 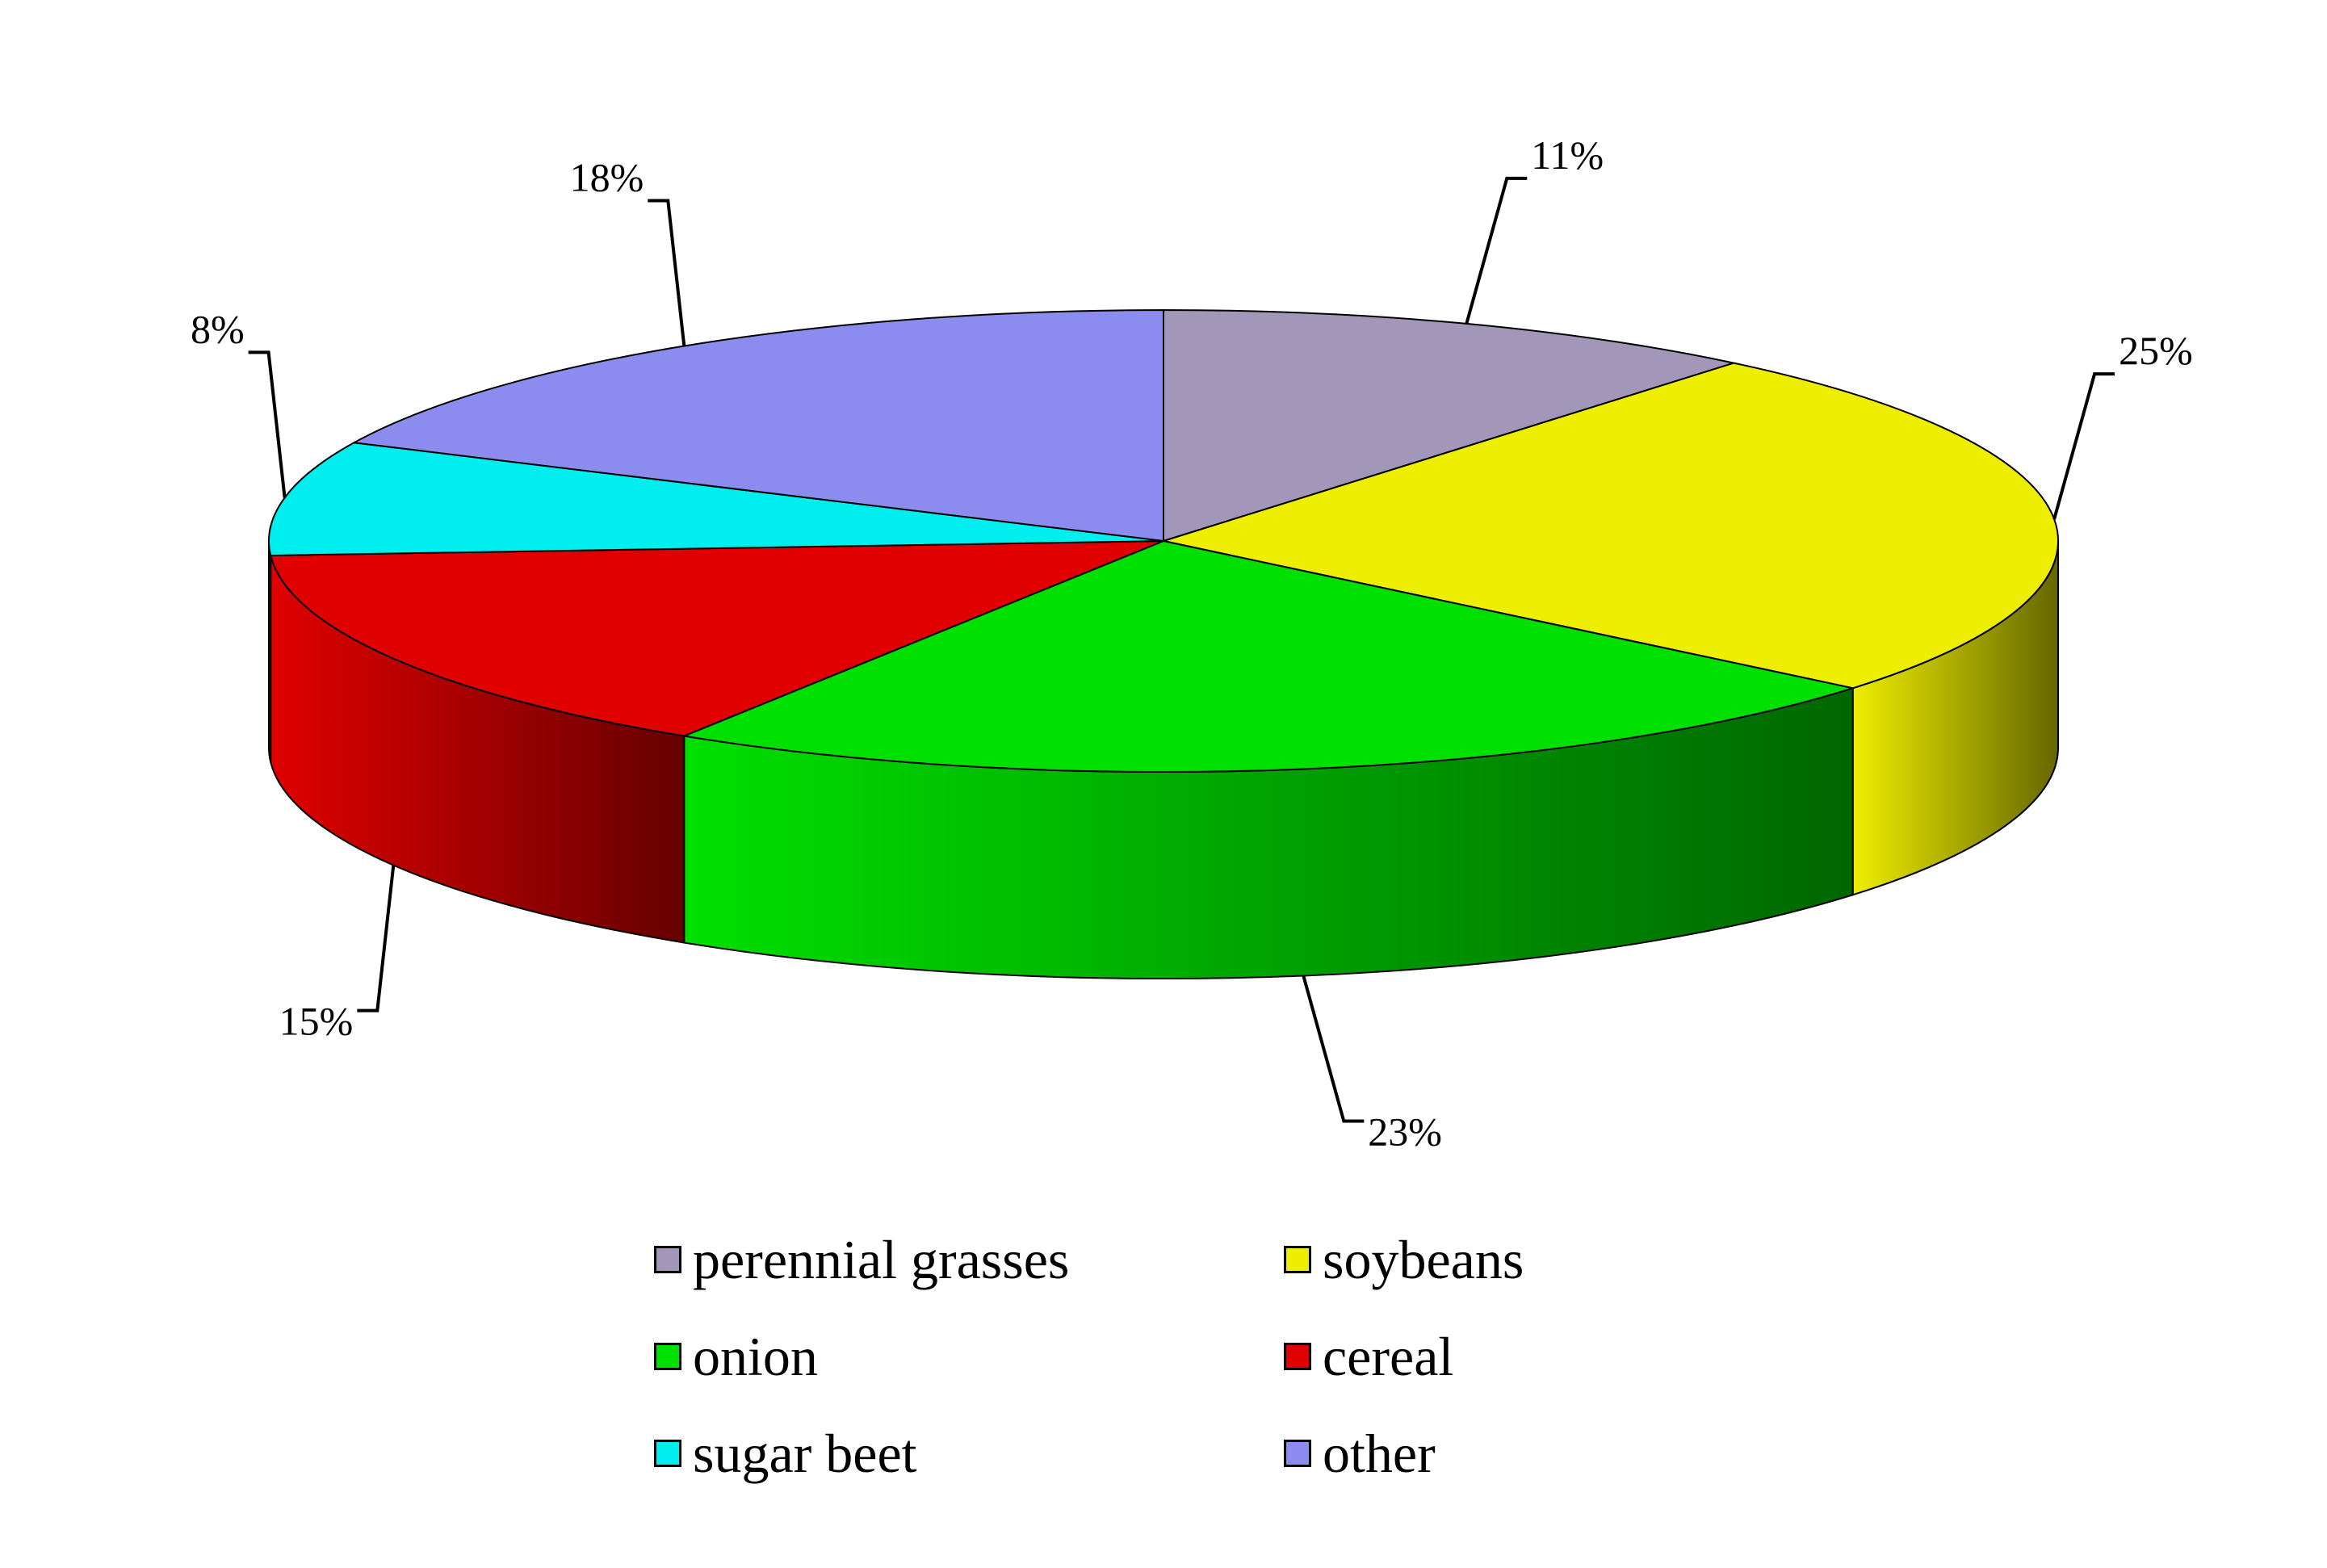 What do you see at coordinates (1388, 1356) in the screenshot?
I see `legend-label: cereal` at bounding box center [1388, 1356].